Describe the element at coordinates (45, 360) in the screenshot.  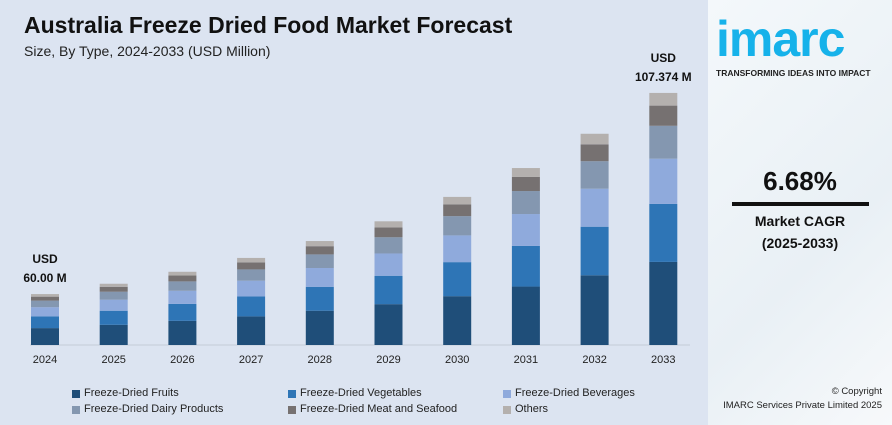
I see `x-tick-label: 2024` at that location.